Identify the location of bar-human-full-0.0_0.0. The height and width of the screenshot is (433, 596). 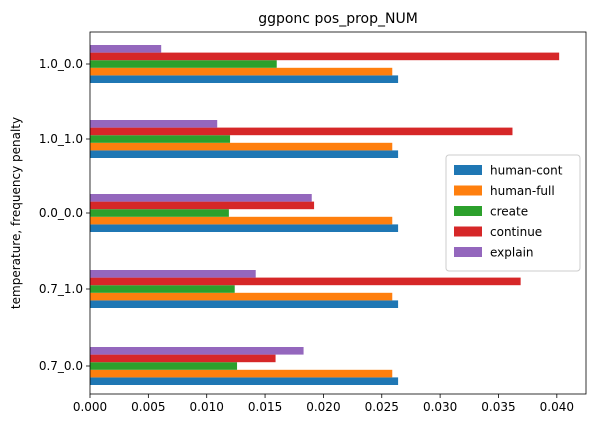
(241, 220).